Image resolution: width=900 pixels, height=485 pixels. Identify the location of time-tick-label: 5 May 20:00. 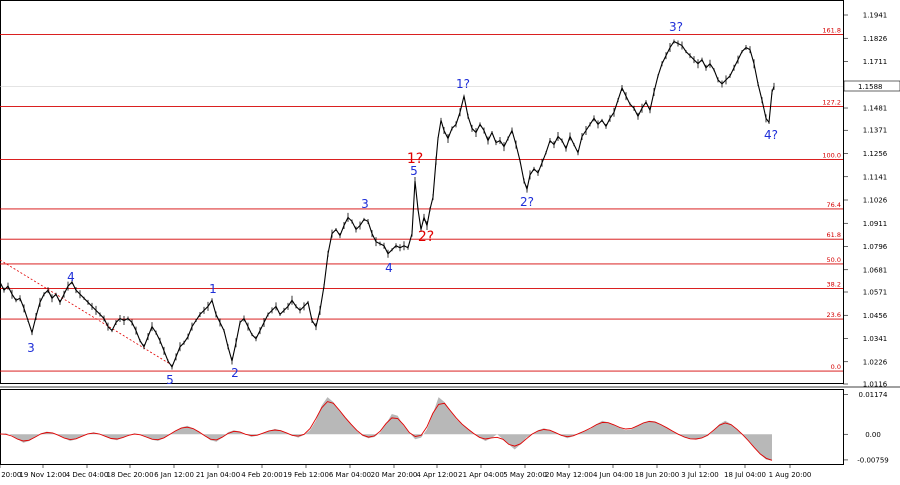
(525, 475).